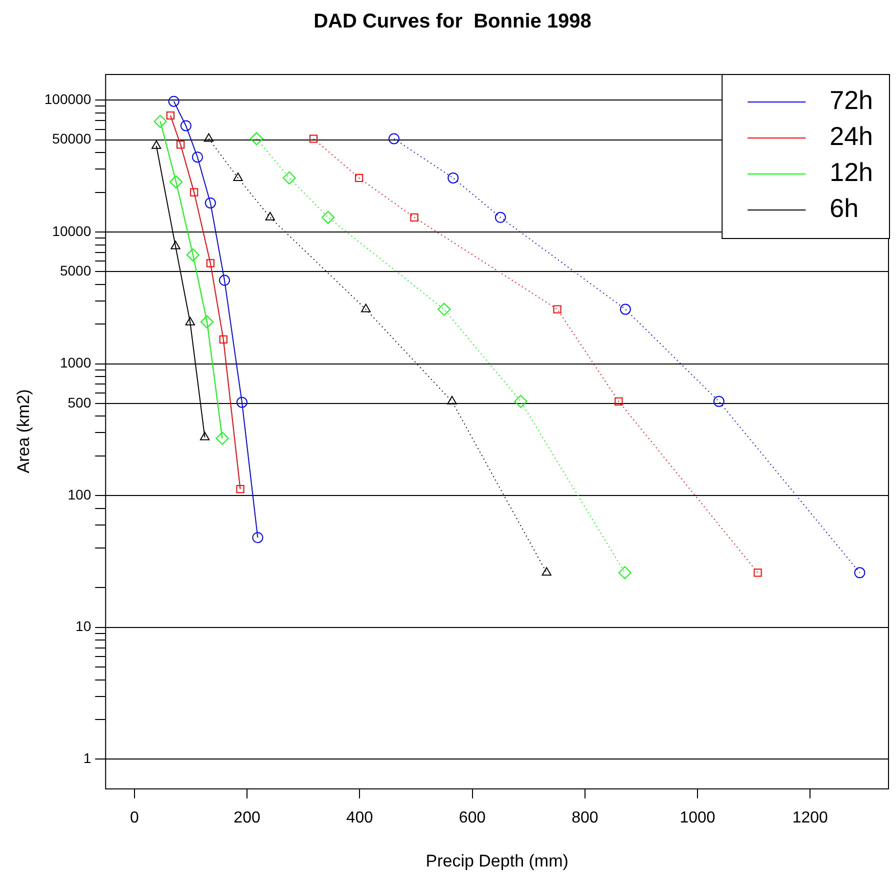 This screenshot has height=884, width=896. Describe the element at coordinates (80, 402) in the screenshot. I see `y-tick-label: 500` at that location.